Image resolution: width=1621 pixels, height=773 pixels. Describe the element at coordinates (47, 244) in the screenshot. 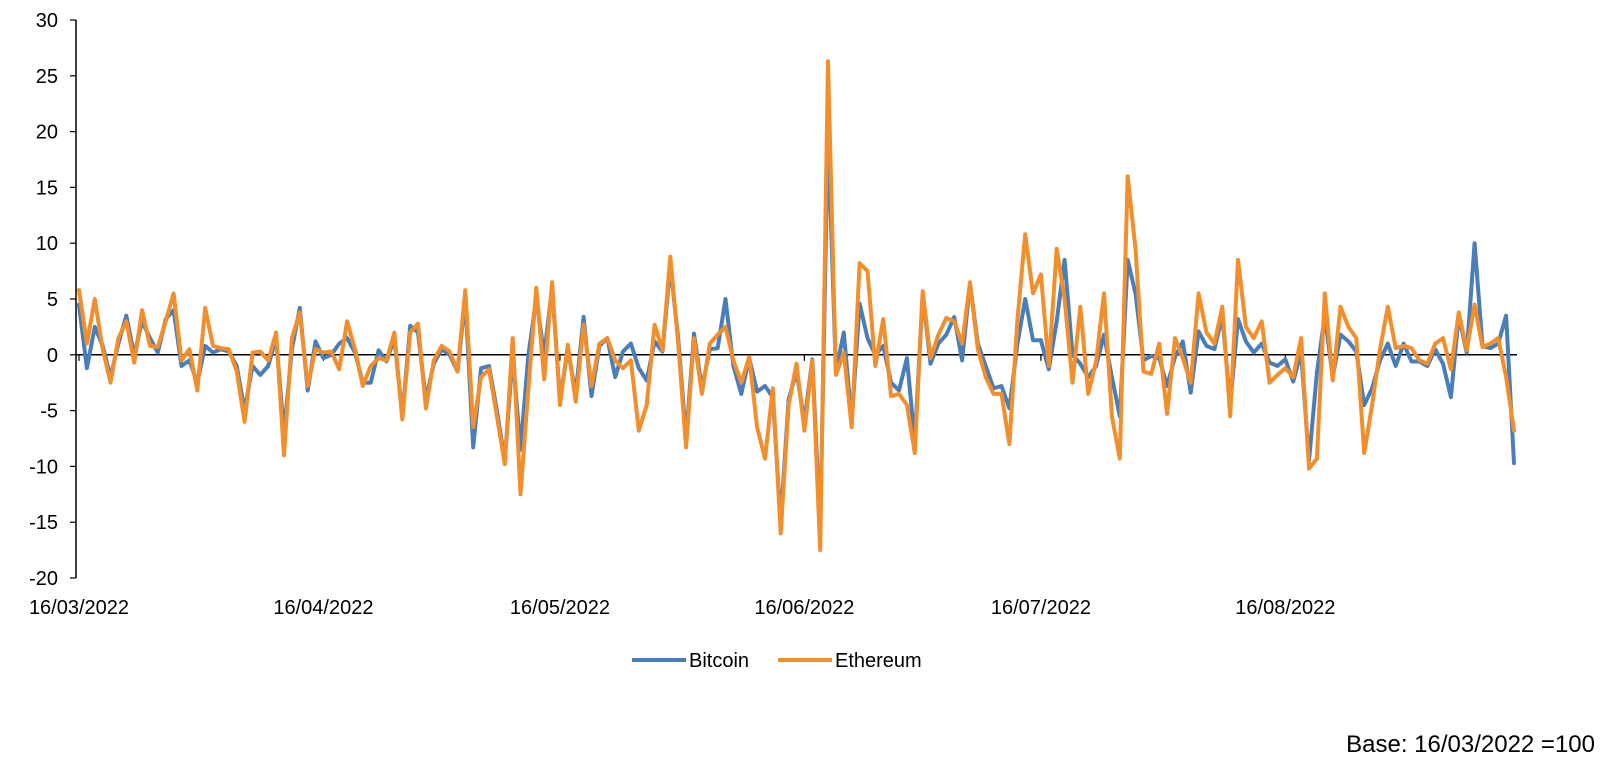

I see `y-tick-label: 10` at that location.